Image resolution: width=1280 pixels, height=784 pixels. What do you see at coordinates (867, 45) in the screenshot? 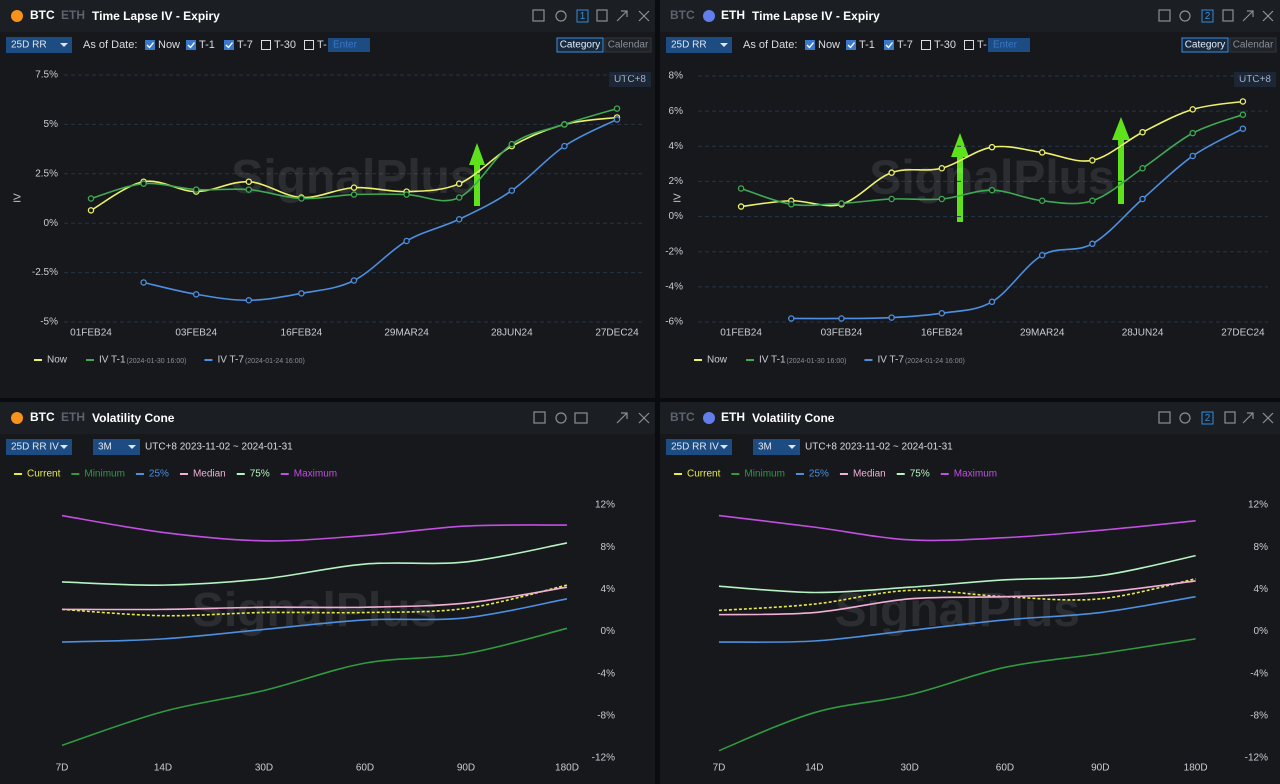
I see `checkbox-label: T-1` at bounding box center [867, 45].